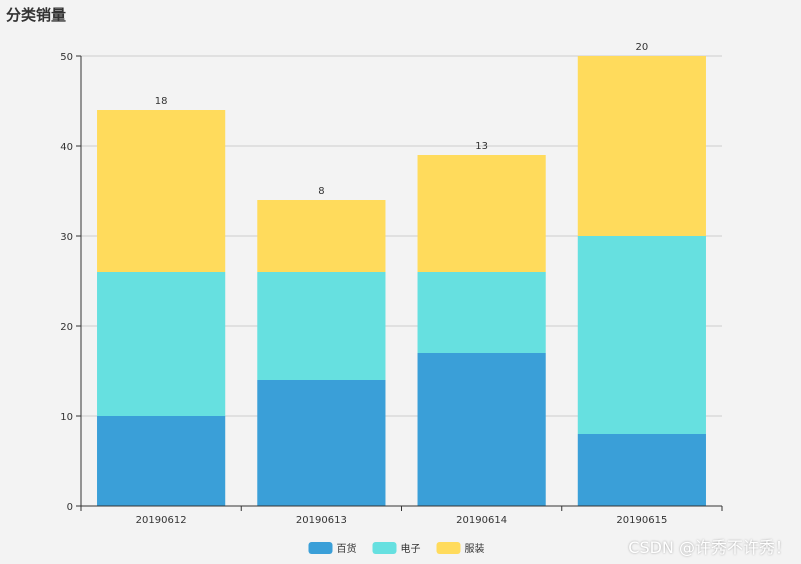 The width and height of the screenshot is (801, 564). I want to click on data-label: 20, so click(642, 47).